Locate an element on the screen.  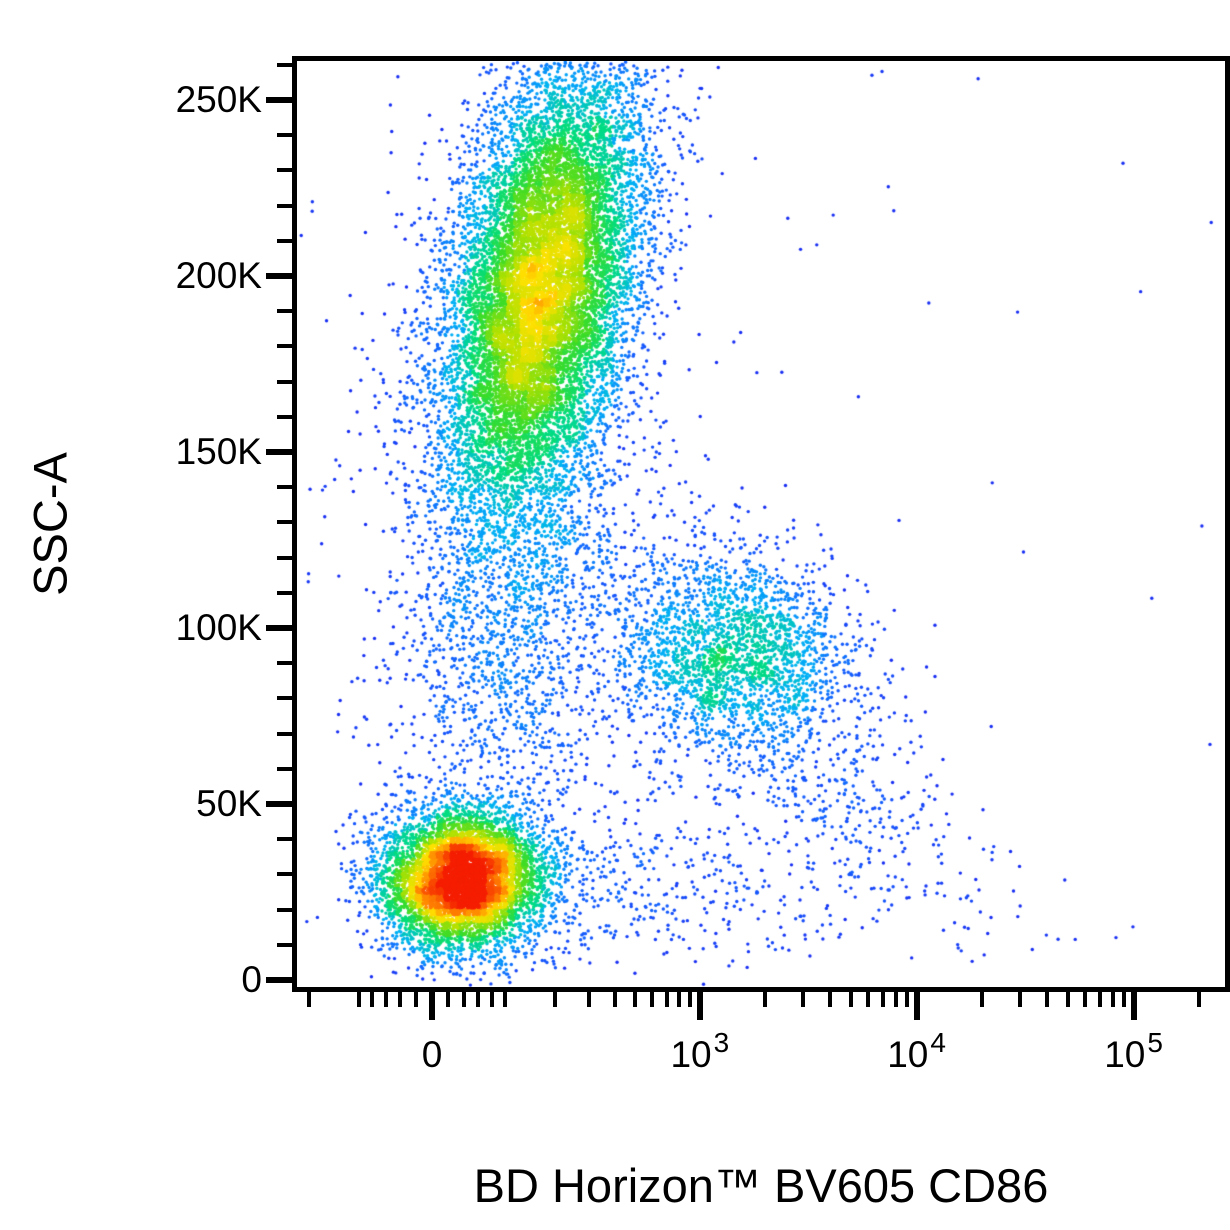
x-tick-exponent: 5 is located at coordinates (1155, 1042).